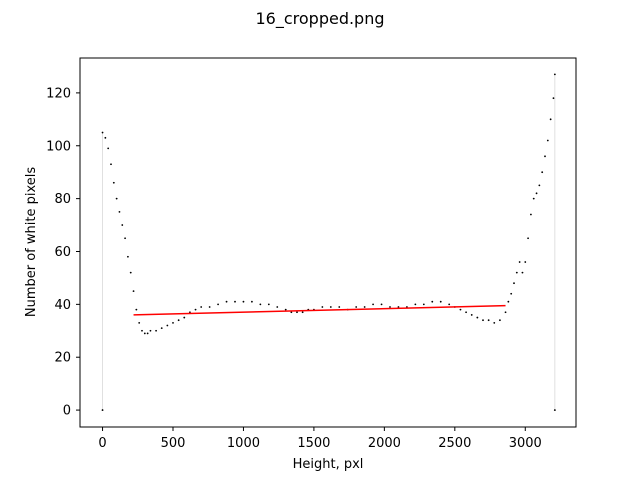 The width and height of the screenshot is (640, 480). Describe the element at coordinates (62, 358) in the screenshot. I see `y-tick-label: 20` at that location.